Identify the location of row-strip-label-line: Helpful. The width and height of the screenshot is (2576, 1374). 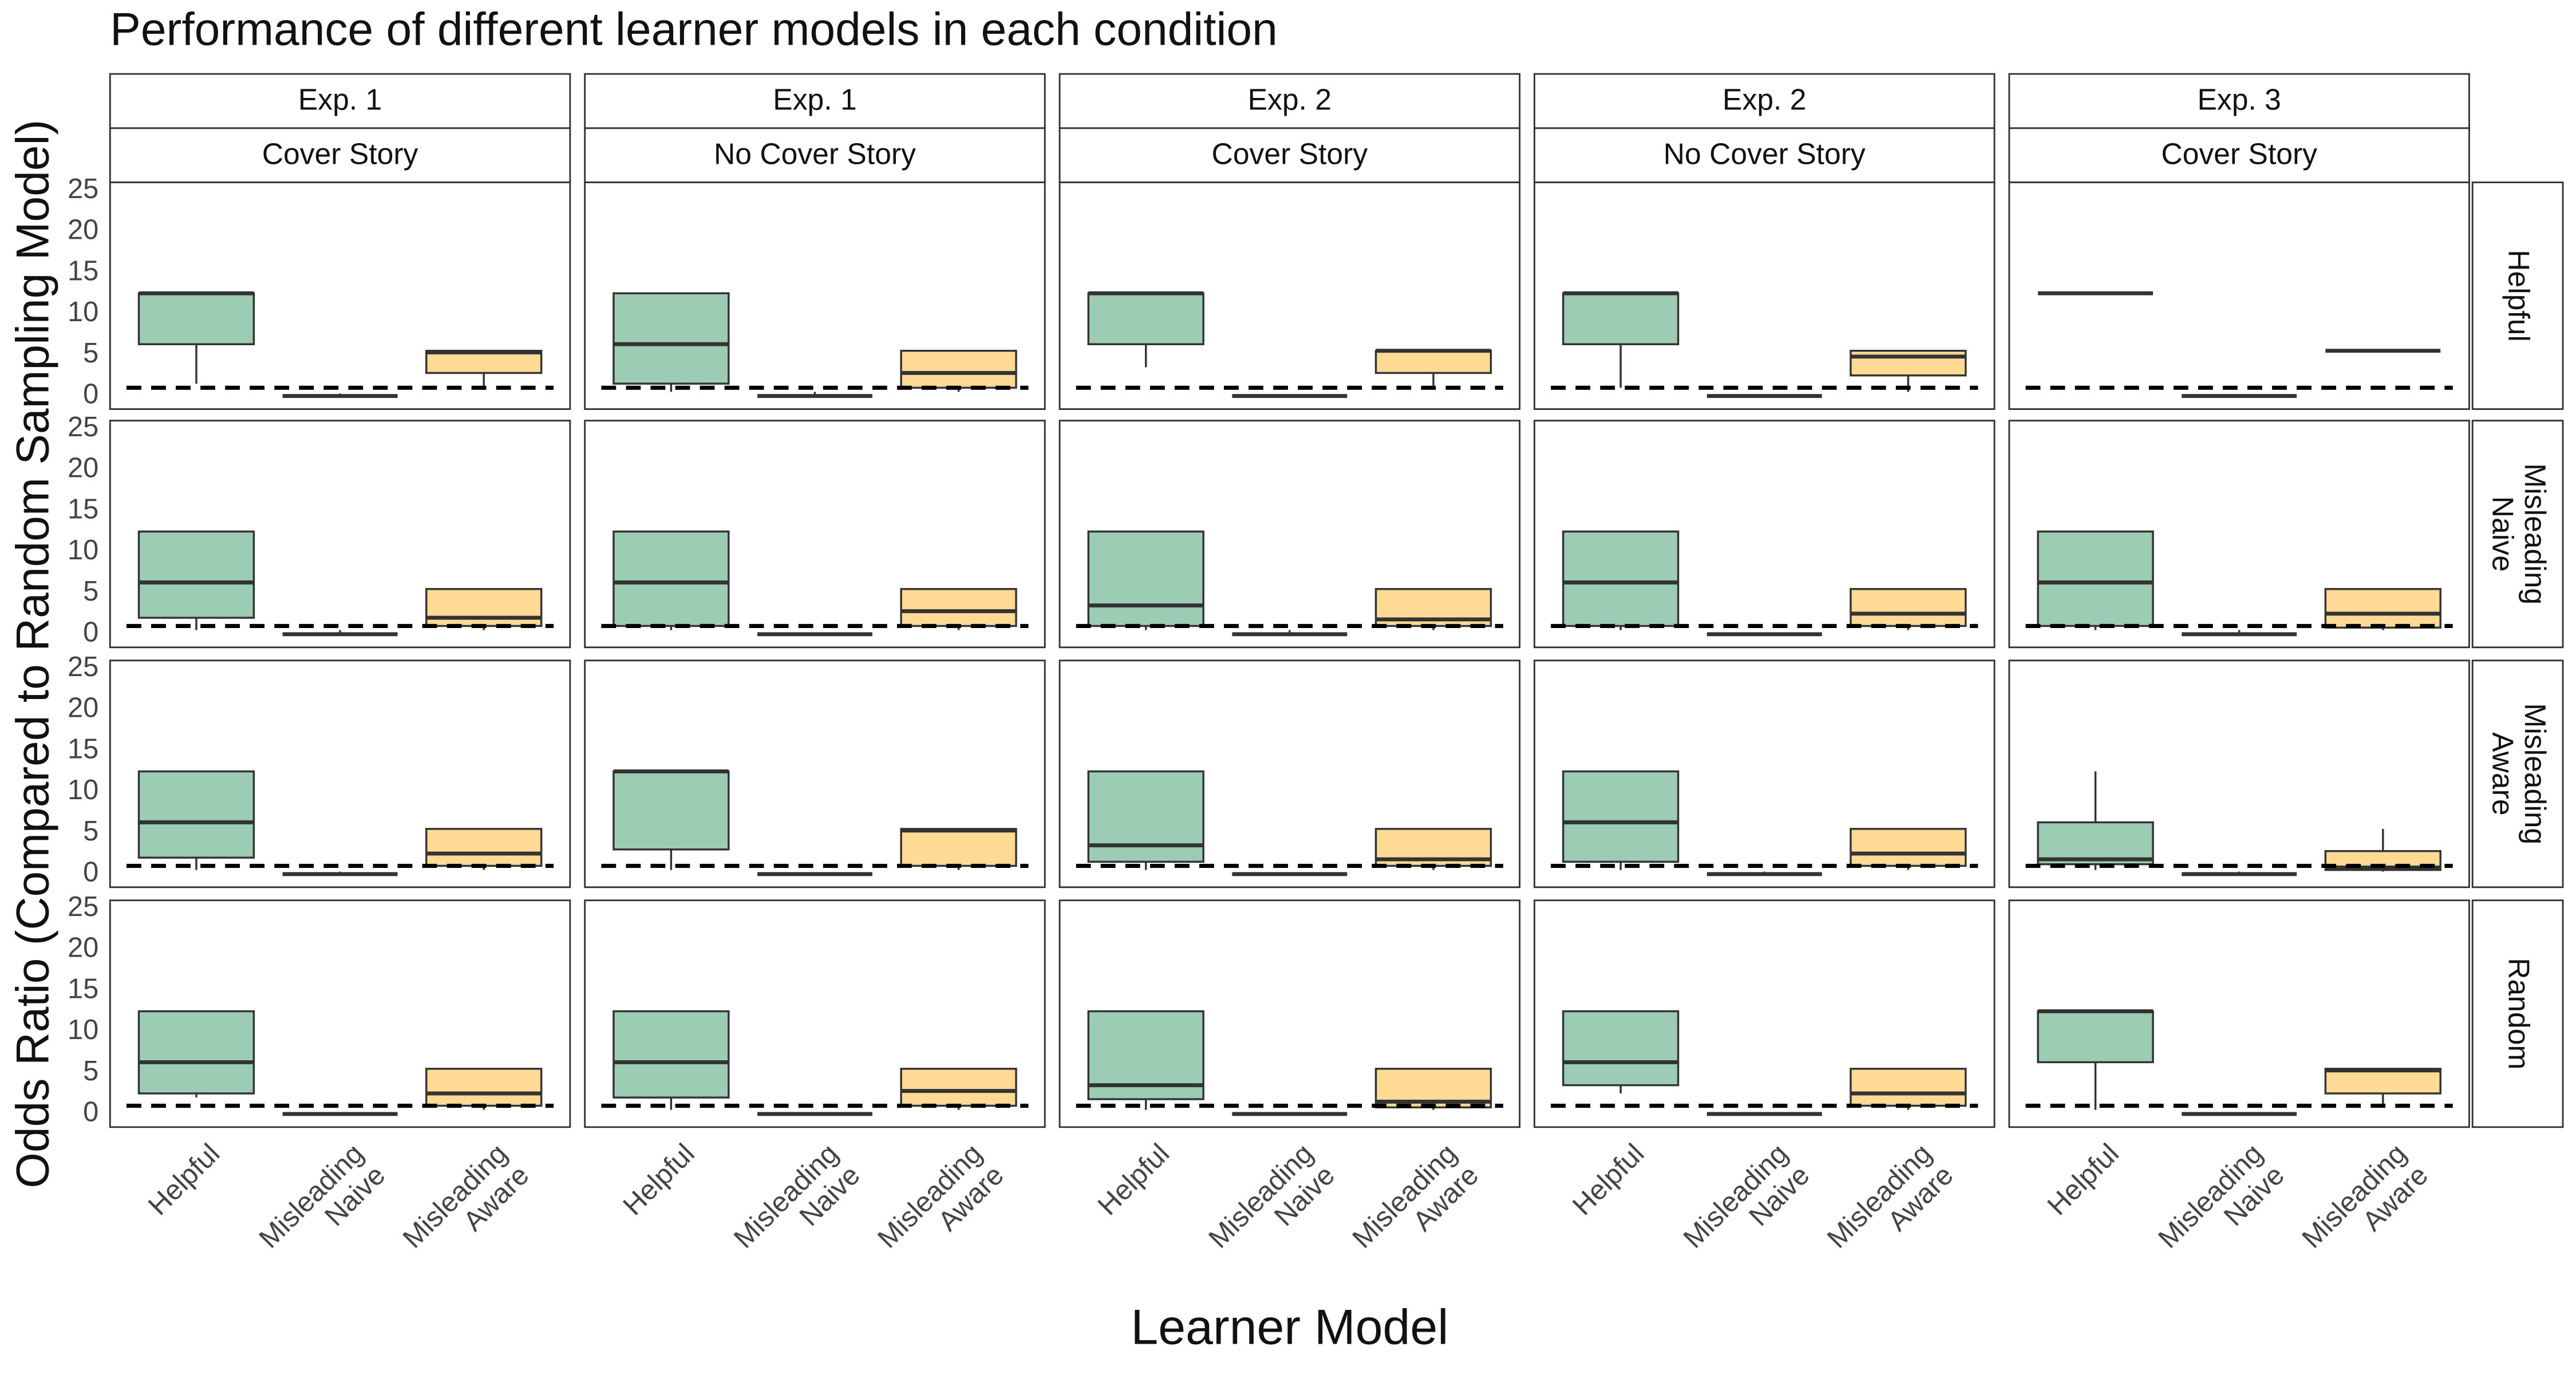
(2519, 296).